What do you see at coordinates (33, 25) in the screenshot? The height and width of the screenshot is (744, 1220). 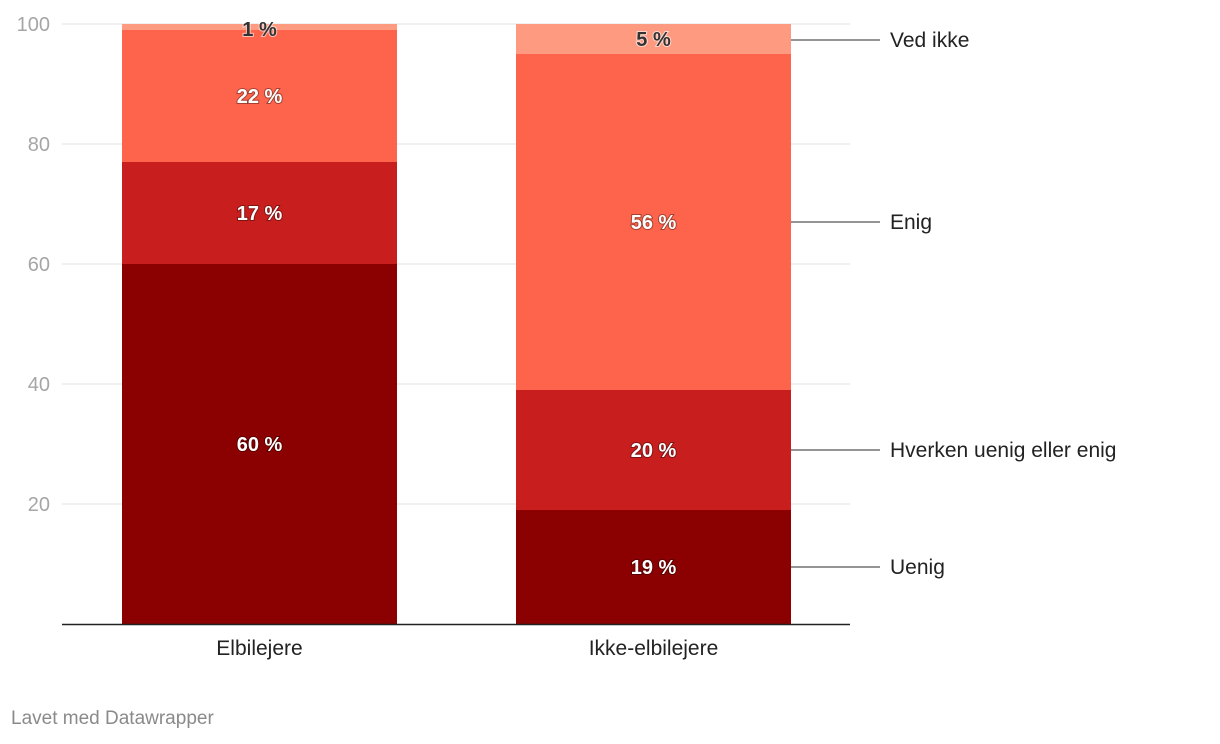 I see `y-tick-label: 100` at bounding box center [33, 25].